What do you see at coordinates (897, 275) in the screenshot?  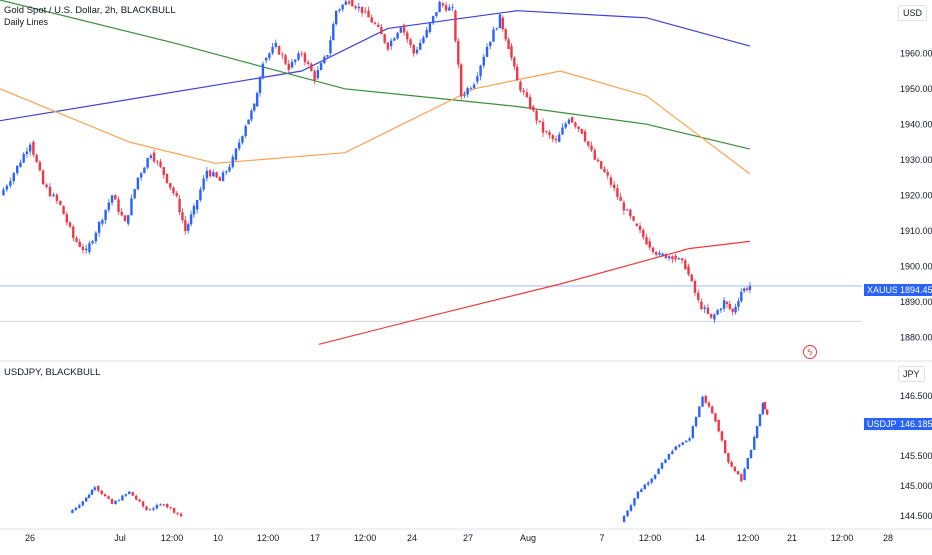 I see `price-axis-bg` at bounding box center [897, 275].